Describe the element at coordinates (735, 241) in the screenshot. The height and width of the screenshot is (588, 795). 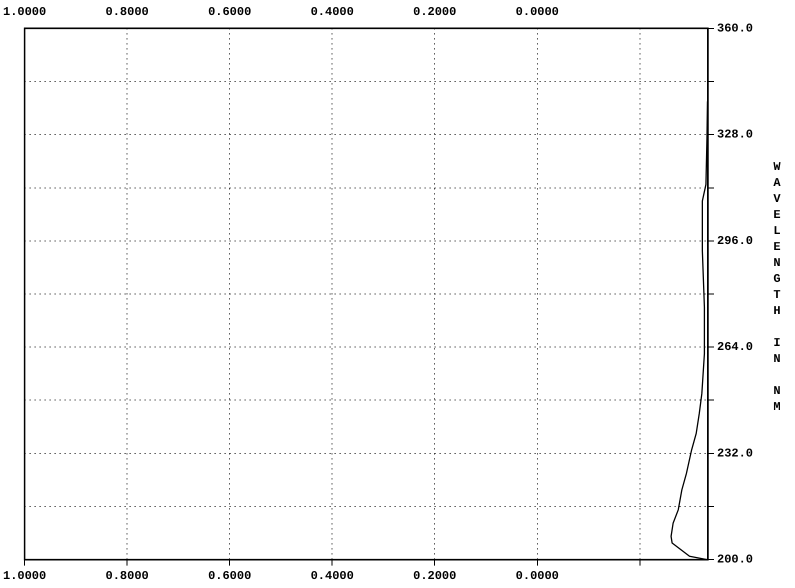
I see `y-tick-label: 296.0` at that location.